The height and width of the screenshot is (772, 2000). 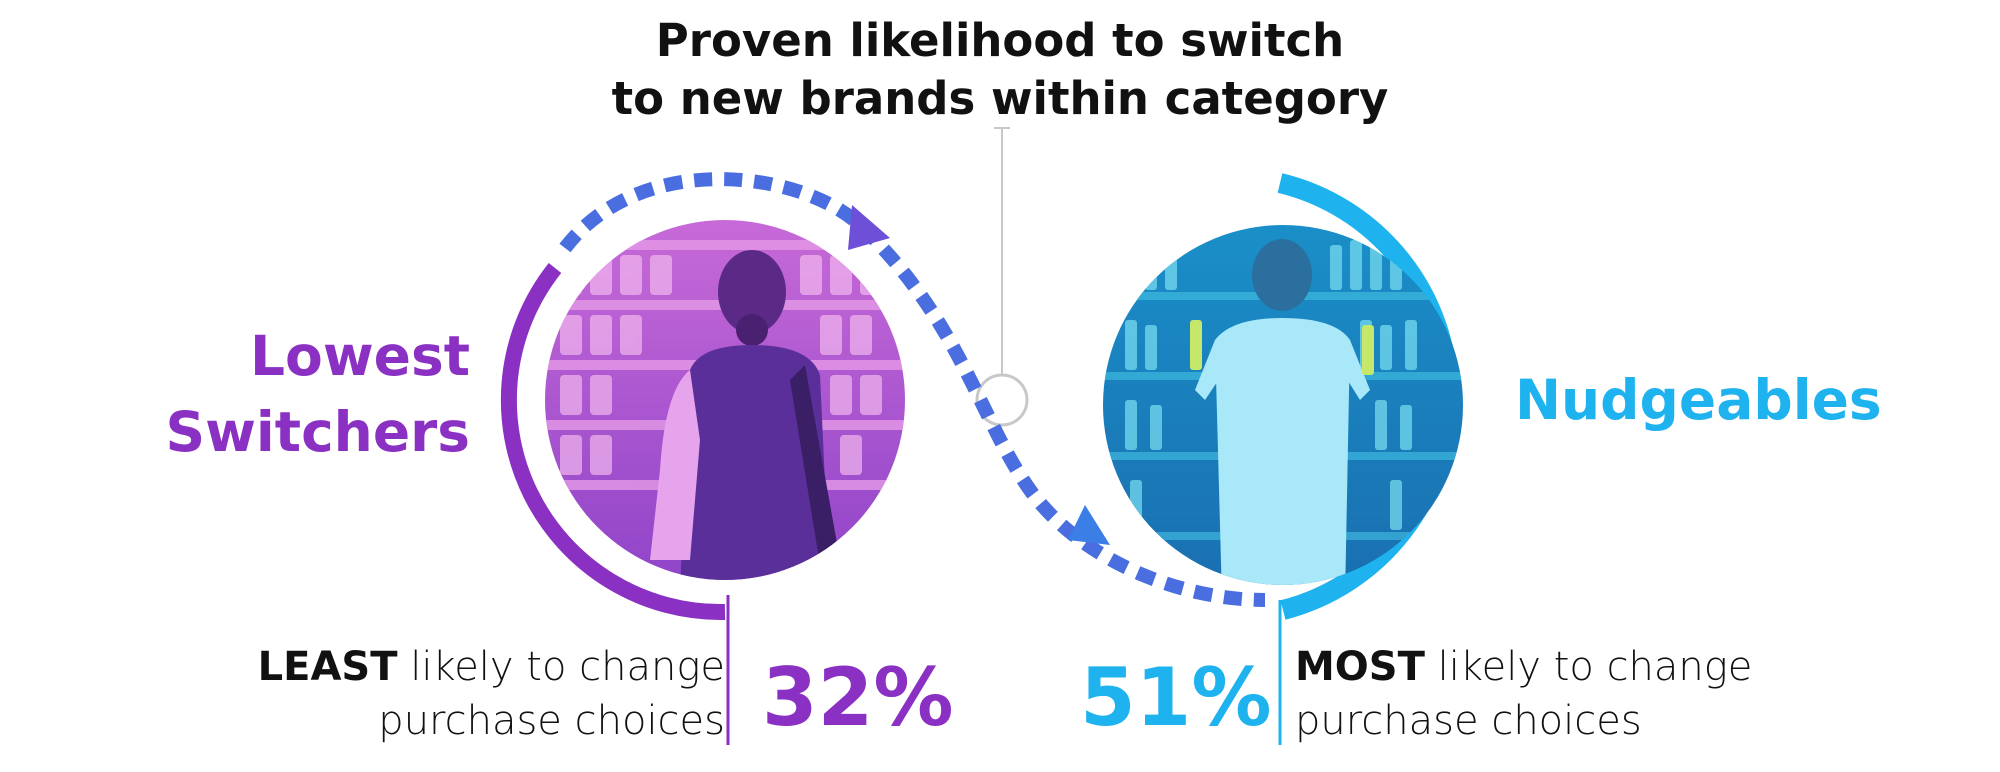 I want to click on emphasis-least: LEAST, so click(x=327, y=667).